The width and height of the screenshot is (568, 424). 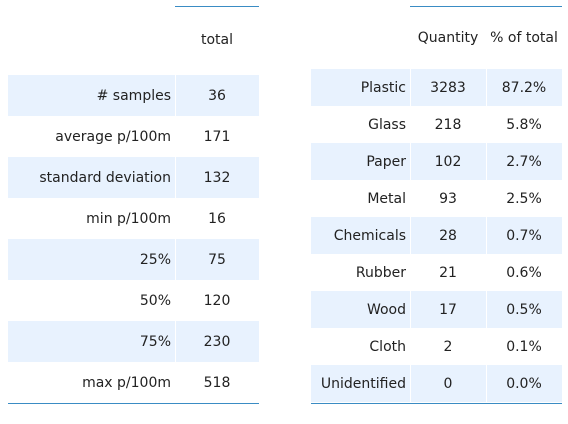 I want to click on row-value-quantity: 28, so click(x=448, y=235).